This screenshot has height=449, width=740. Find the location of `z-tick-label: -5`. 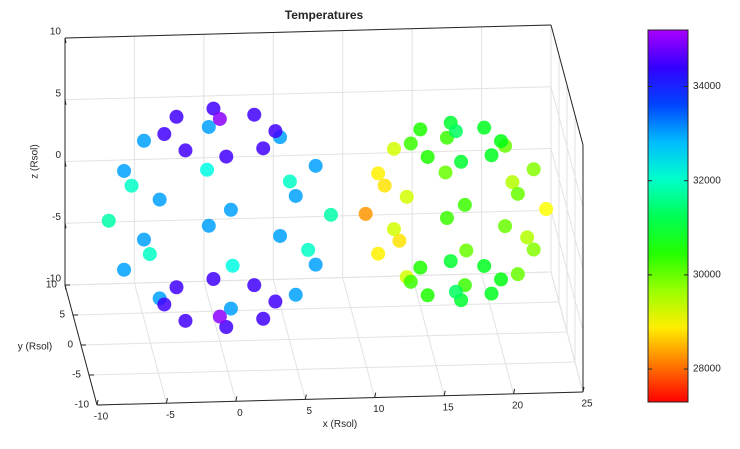

z-tick-label: -5 is located at coordinates (56, 217).